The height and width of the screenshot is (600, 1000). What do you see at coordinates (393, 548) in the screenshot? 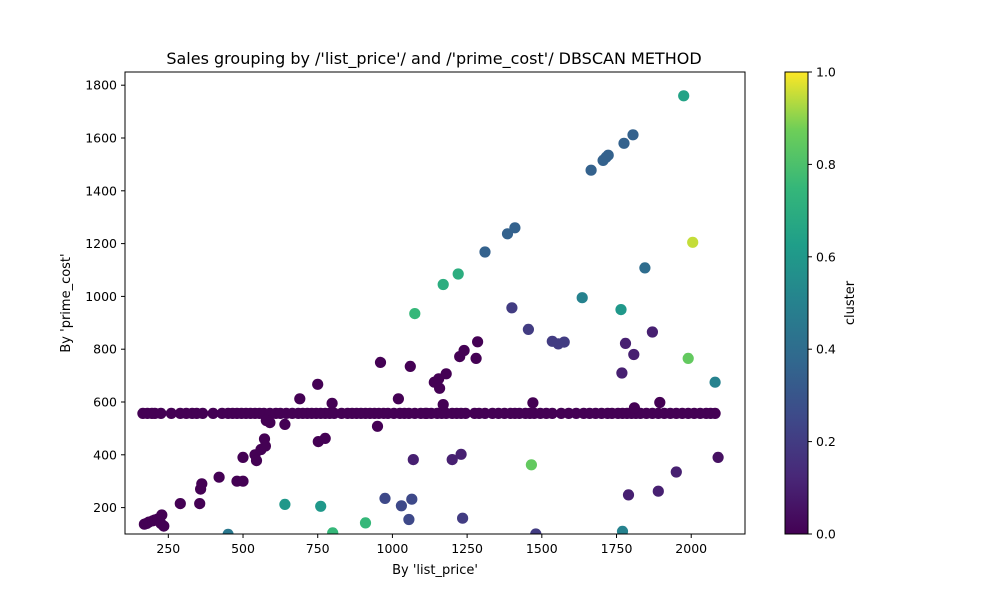
I see `x-tick-label: 1000` at bounding box center [393, 548].